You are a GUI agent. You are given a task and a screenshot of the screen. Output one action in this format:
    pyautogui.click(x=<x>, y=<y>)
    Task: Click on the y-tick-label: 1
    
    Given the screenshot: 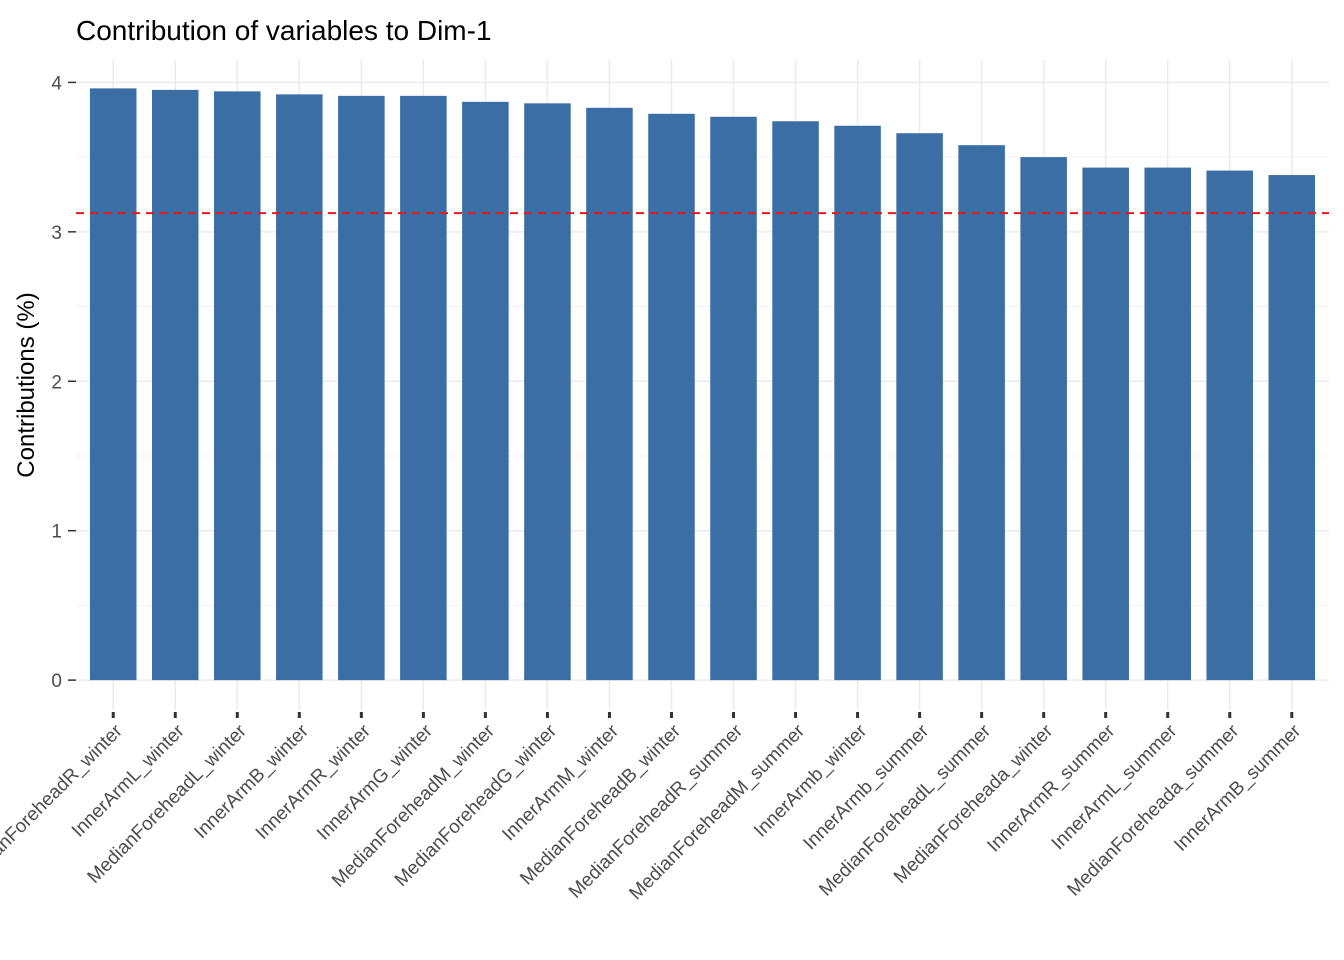 What is the action you would take?
    pyautogui.click(x=56, y=532)
    